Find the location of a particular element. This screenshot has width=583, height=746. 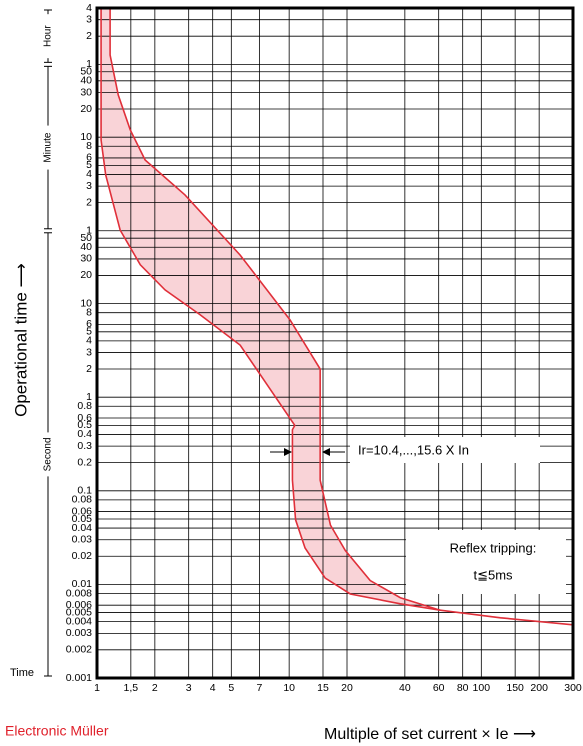

y-tick-label: 0.2 is located at coordinates (84, 462).